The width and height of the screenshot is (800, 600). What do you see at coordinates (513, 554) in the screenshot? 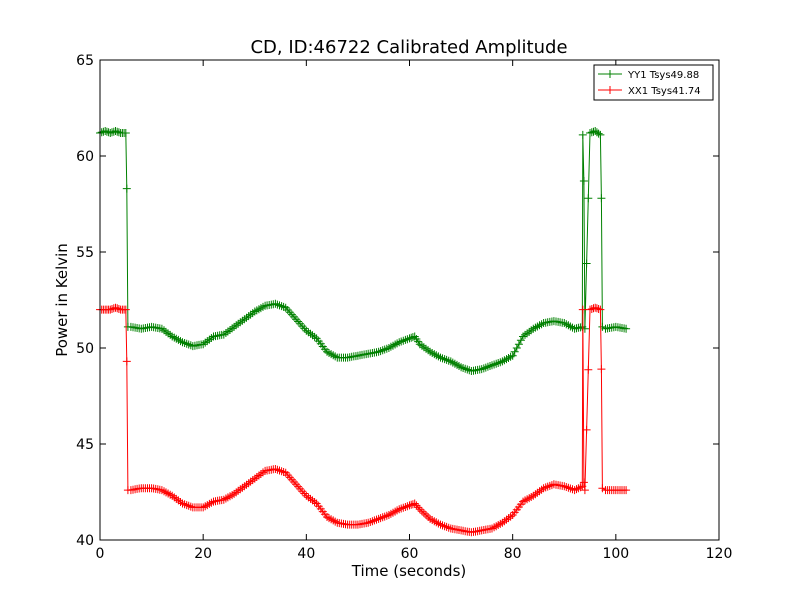
I see `x-tick-label: 80` at bounding box center [513, 554].